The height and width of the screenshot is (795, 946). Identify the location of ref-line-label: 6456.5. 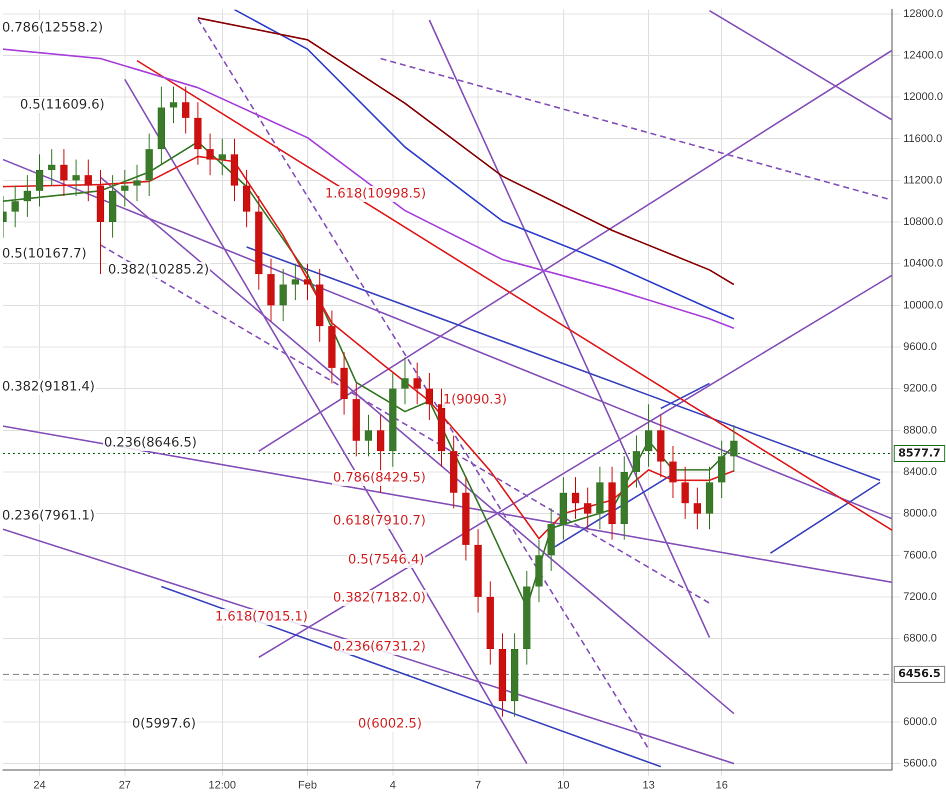
(919, 673).